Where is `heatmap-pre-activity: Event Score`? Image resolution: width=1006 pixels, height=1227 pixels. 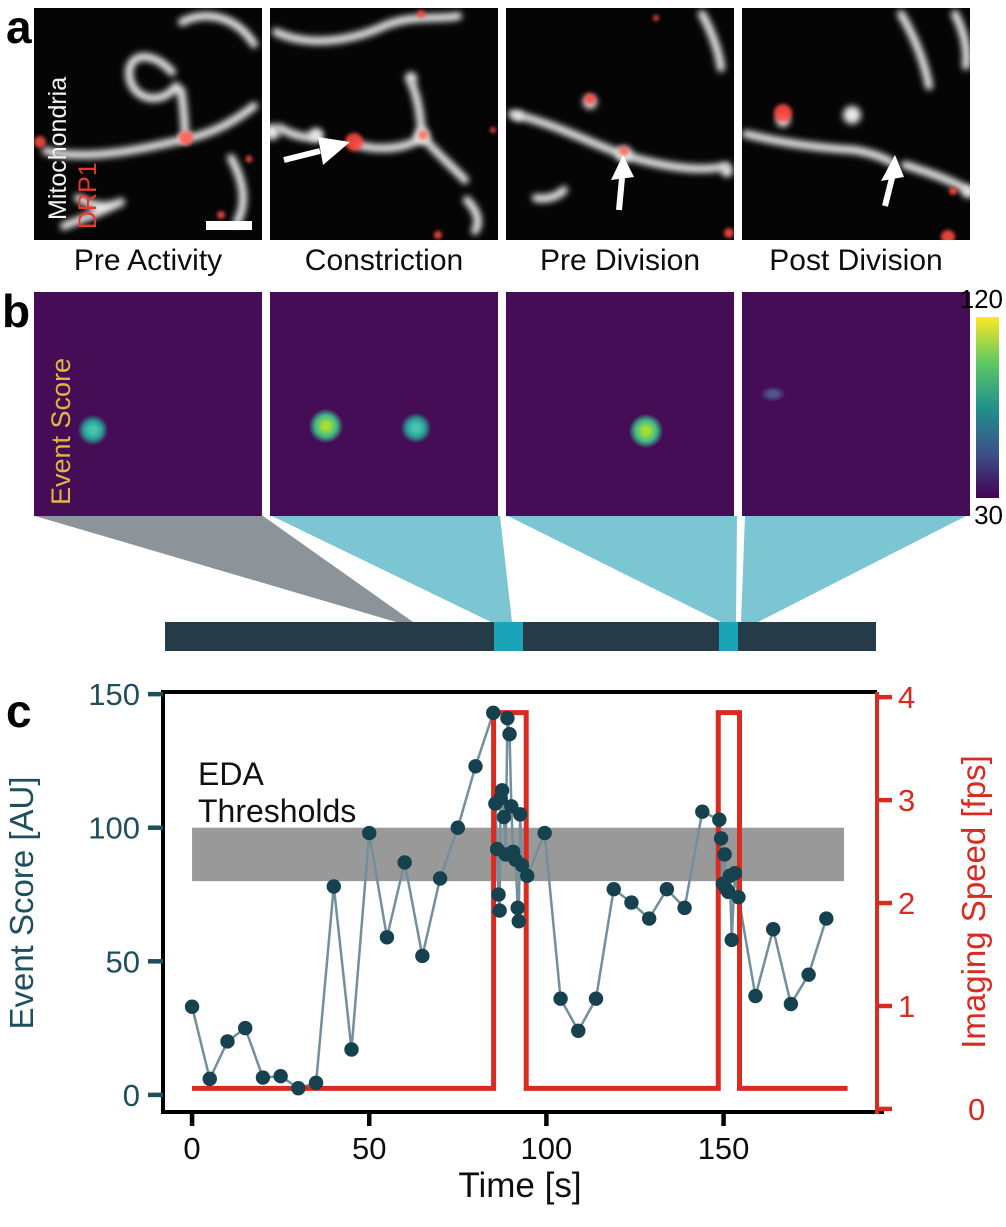 heatmap-pre-activity: Event Score is located at coordinates (148, 404).